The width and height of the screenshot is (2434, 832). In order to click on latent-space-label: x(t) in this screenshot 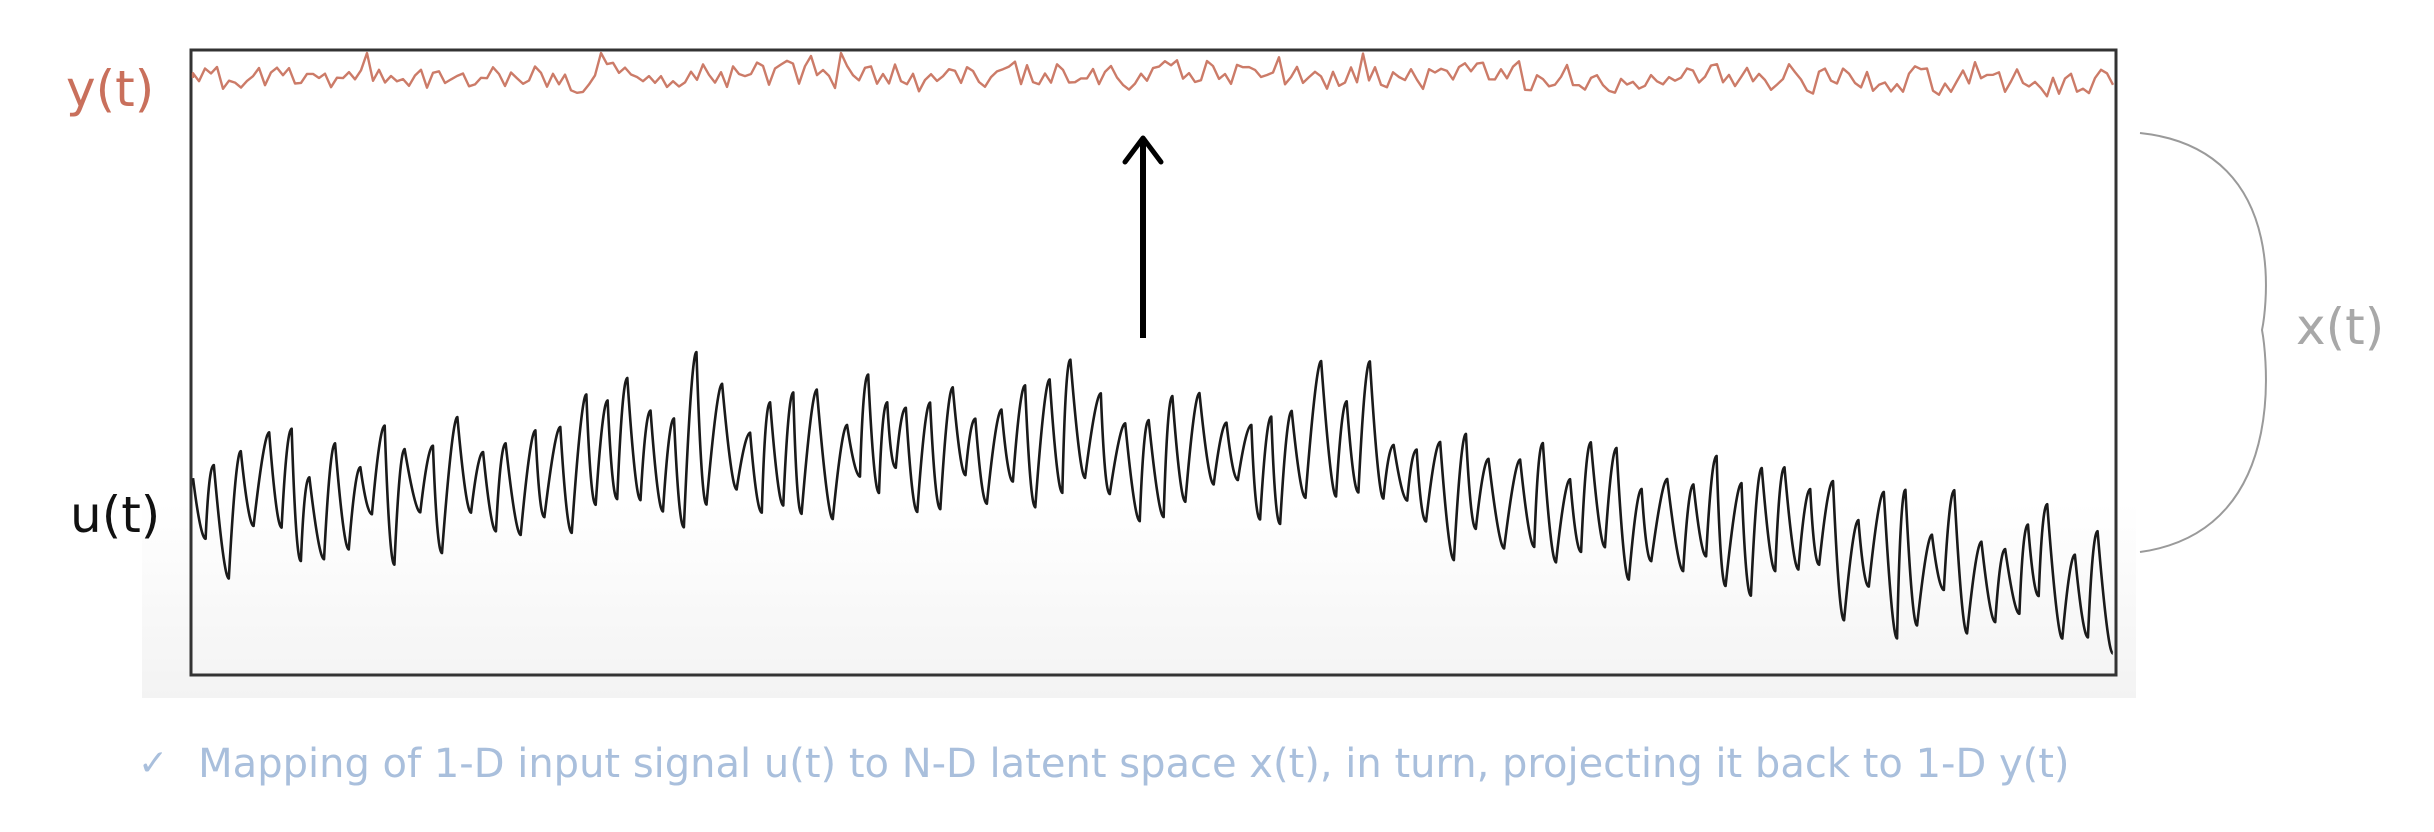, I will do `click(2340, 327)`.